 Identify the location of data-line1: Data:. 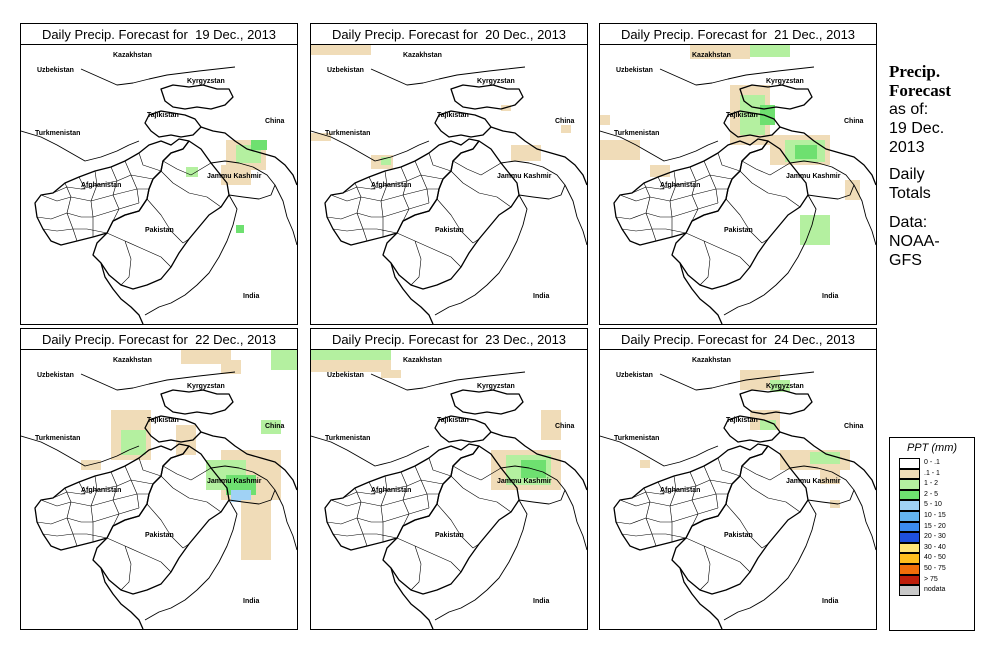
(908, 222).